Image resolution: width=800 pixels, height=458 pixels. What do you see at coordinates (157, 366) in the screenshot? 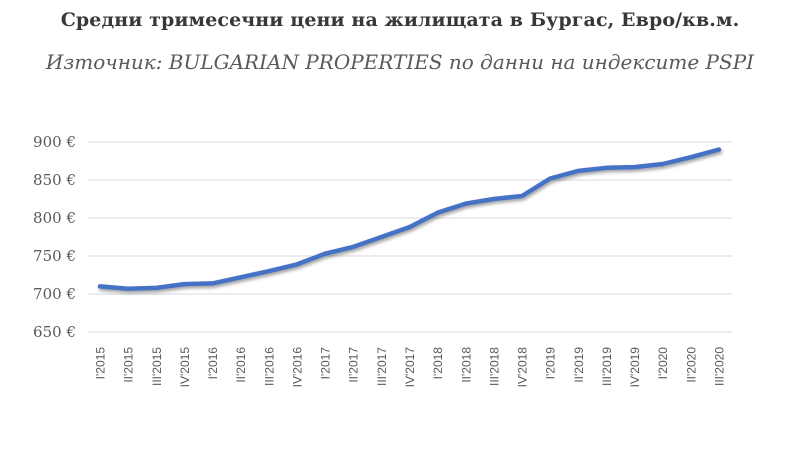
I see `x-axis-tick-label: III'2015` at bounding box center [157, 366].